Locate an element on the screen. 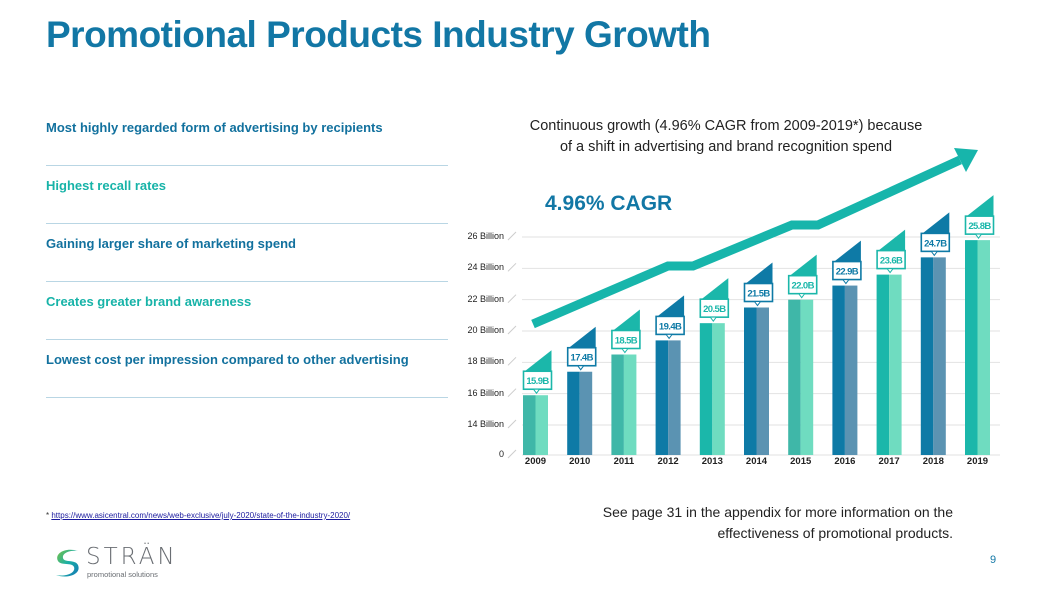 The width and height of the screenshot is (1050, 590). y-tick-label: 16 Billion is located at coordinates (485, 392).